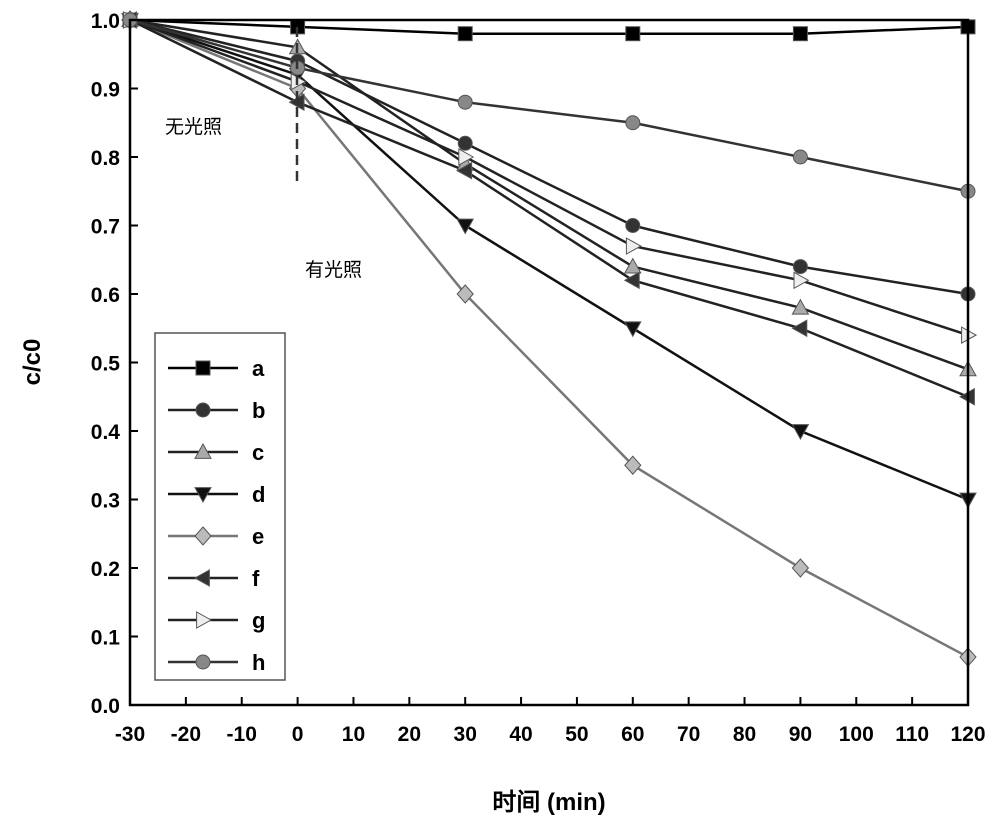 The height and width of the screenshot is (825, 1000). Describe the element at coordinates (353, 734) in the screenshot. I see `x-tick-label: 10` at that location.